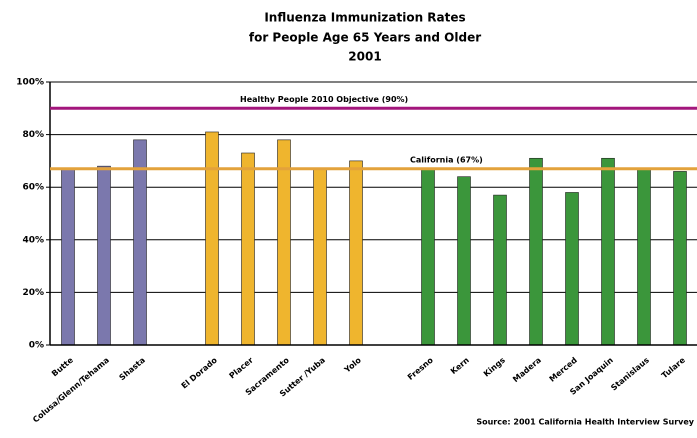  Describe the element at coordinates (364, 18) in the screenshot. I see `chart-title: Influenza Immunization Rates` at that location.